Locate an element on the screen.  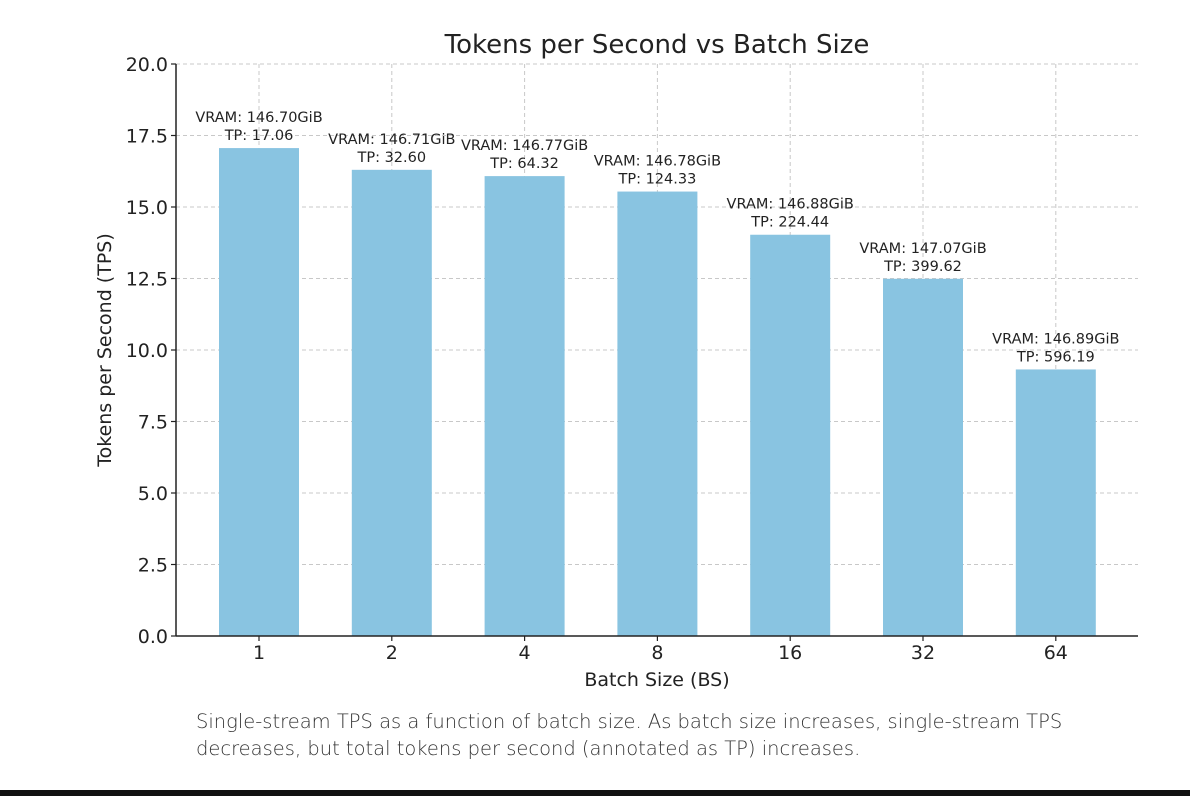
y-tick-label: 12.5 is located at coordinates (147, 280).